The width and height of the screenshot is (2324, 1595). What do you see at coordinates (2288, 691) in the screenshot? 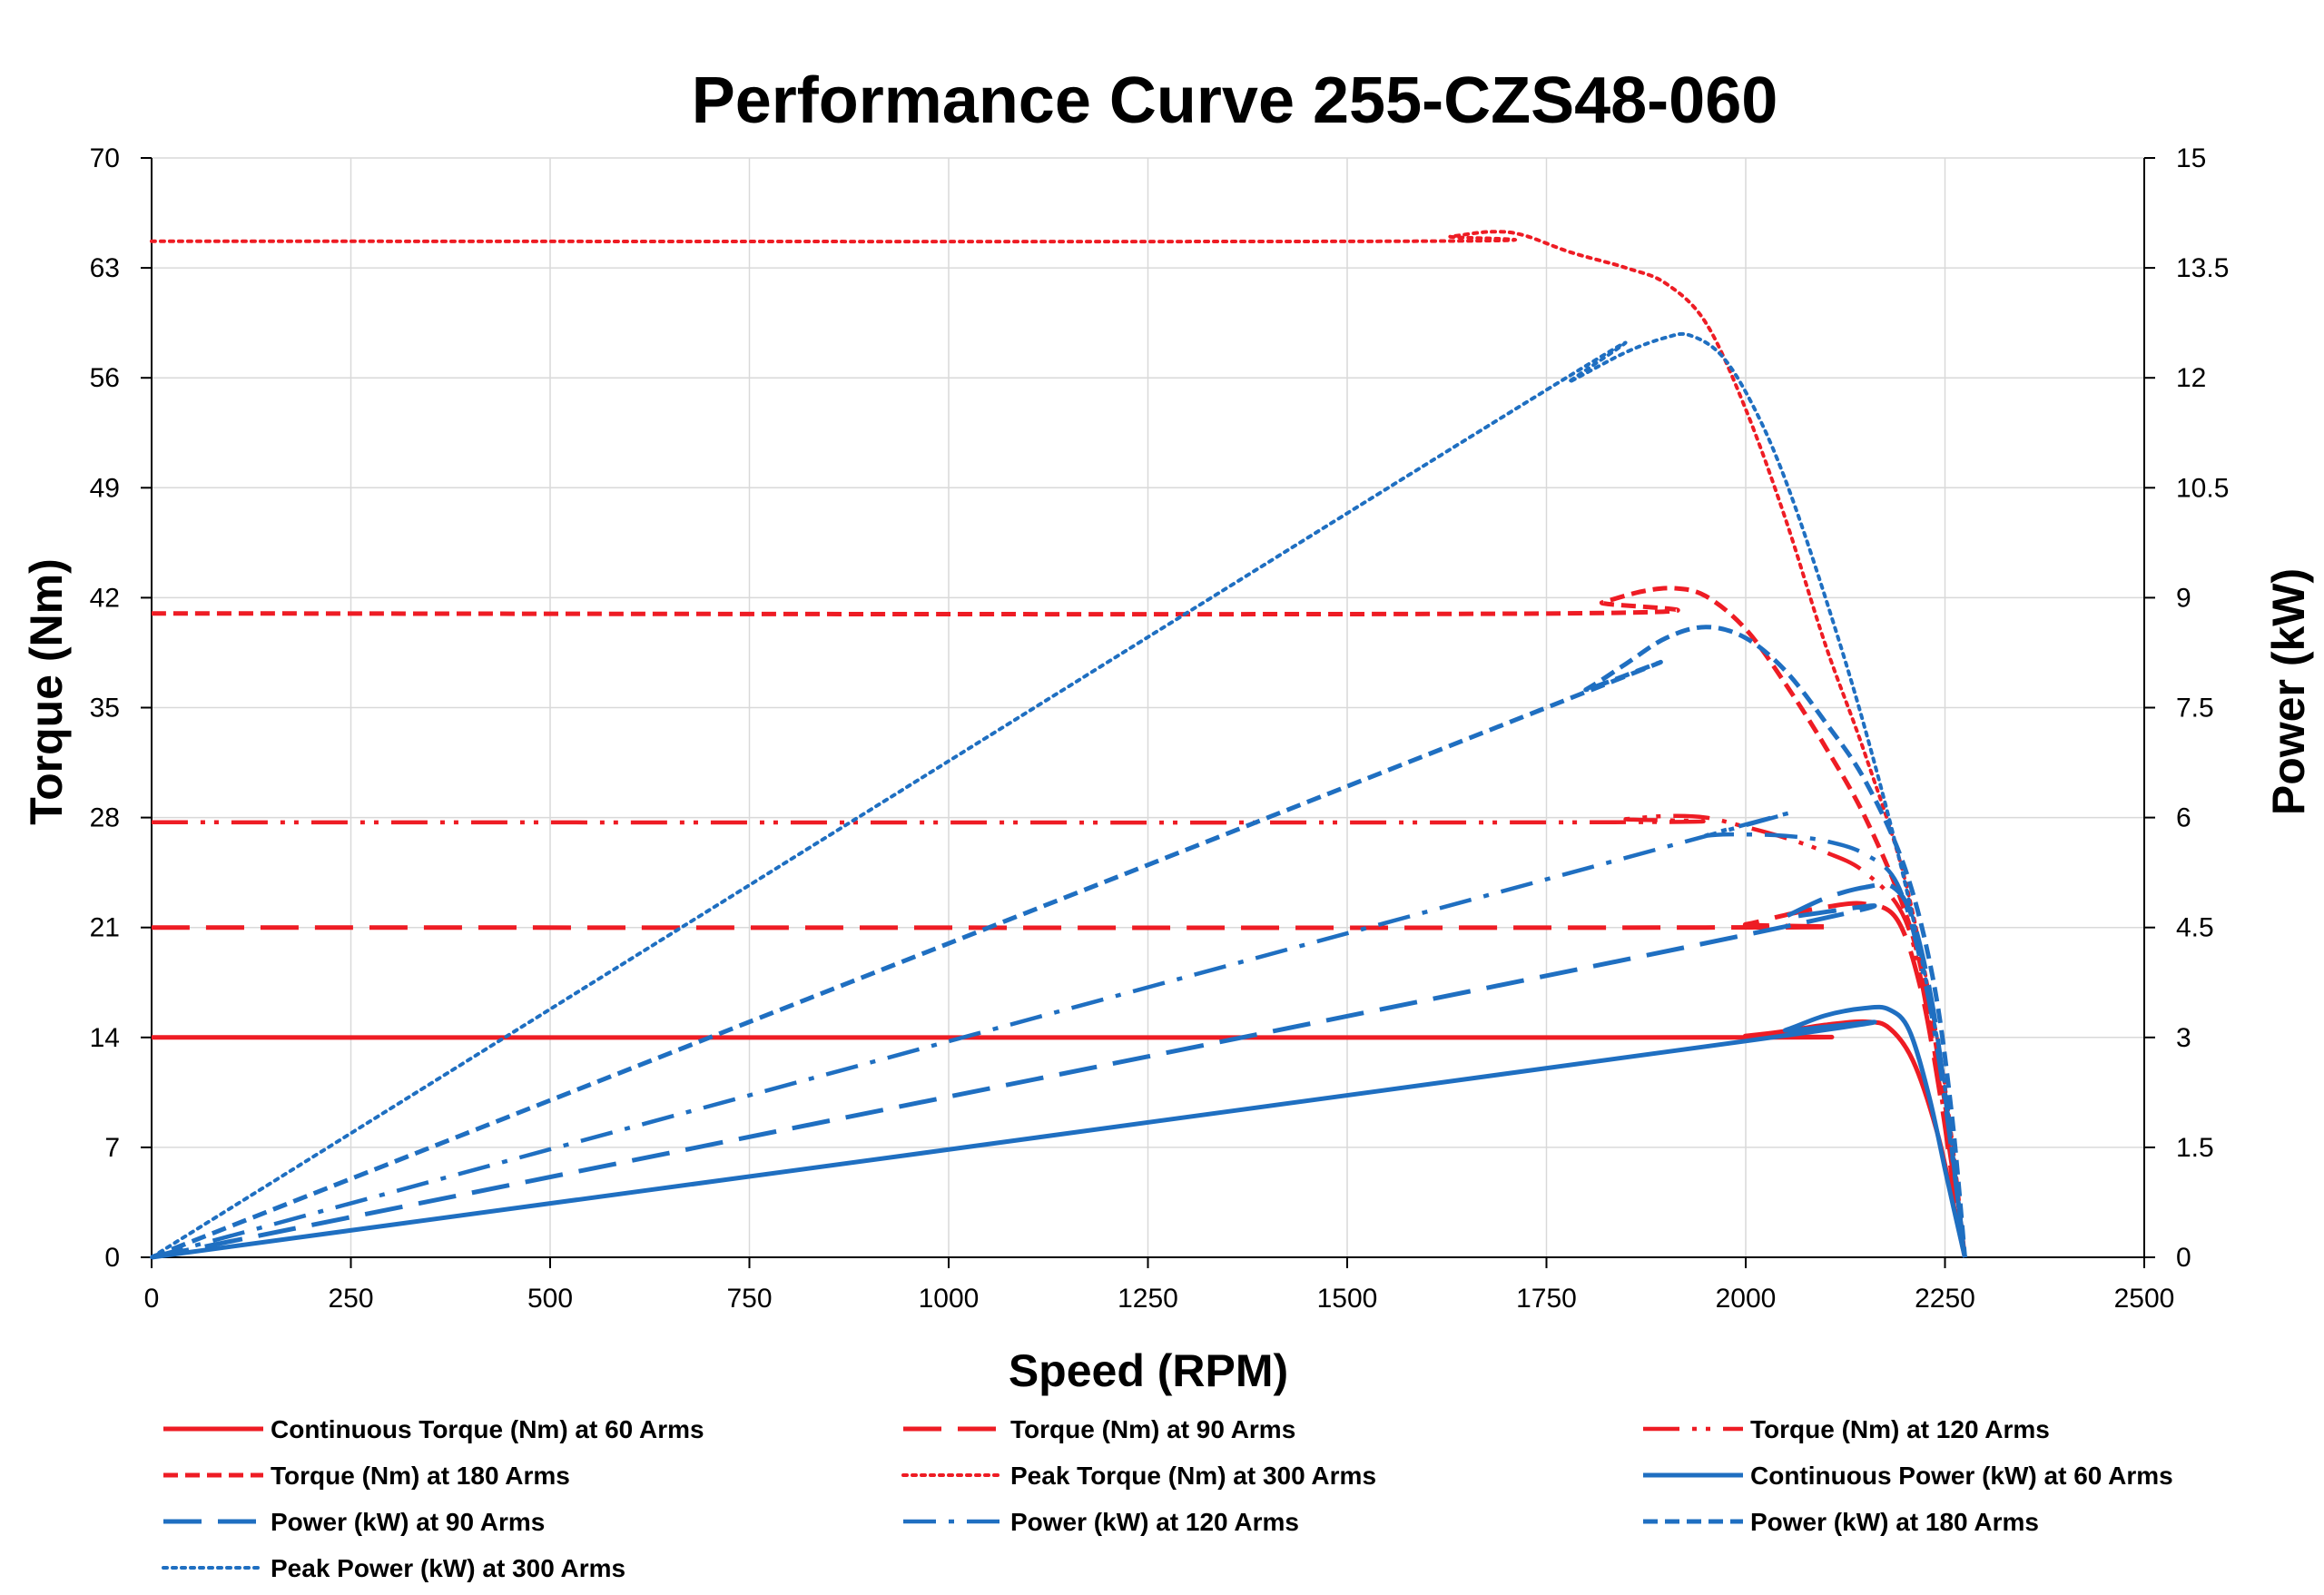
I see `y2-axis-title: Power (kW)` at bounding box center [2288, 691].